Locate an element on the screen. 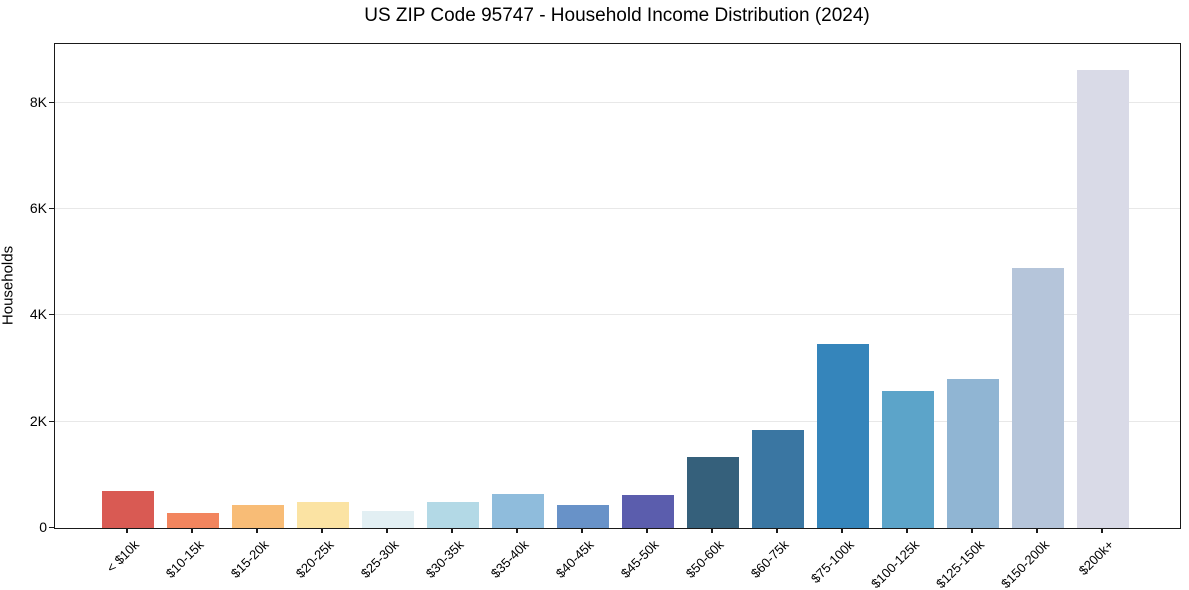 Image resolution: width=1189 pixels, height=590 pixels. bar-$50-60k is located at coordinates (713, 492).